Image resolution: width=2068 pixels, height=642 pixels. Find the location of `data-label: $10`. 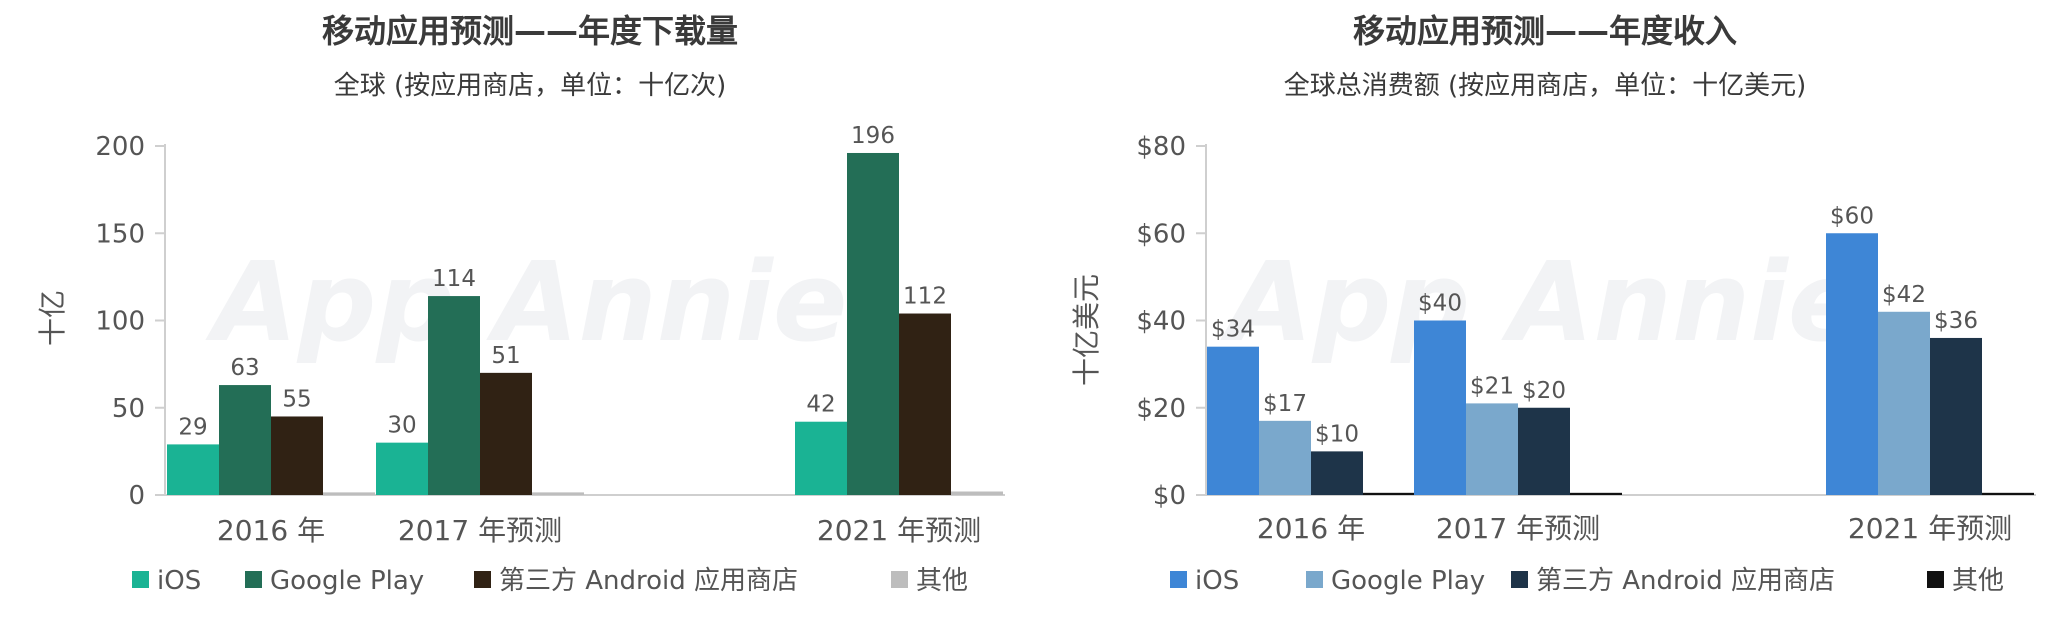

data-label: $10 is located at coordinates (1337, 434).